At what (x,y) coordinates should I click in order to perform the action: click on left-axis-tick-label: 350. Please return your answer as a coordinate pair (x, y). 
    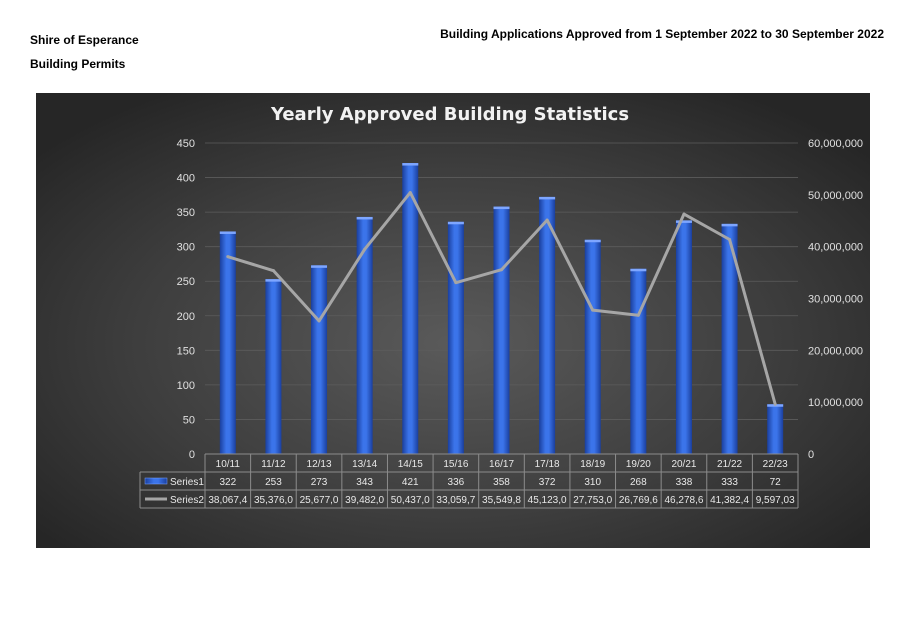
    Looking at the image, I should click on (186, 213).